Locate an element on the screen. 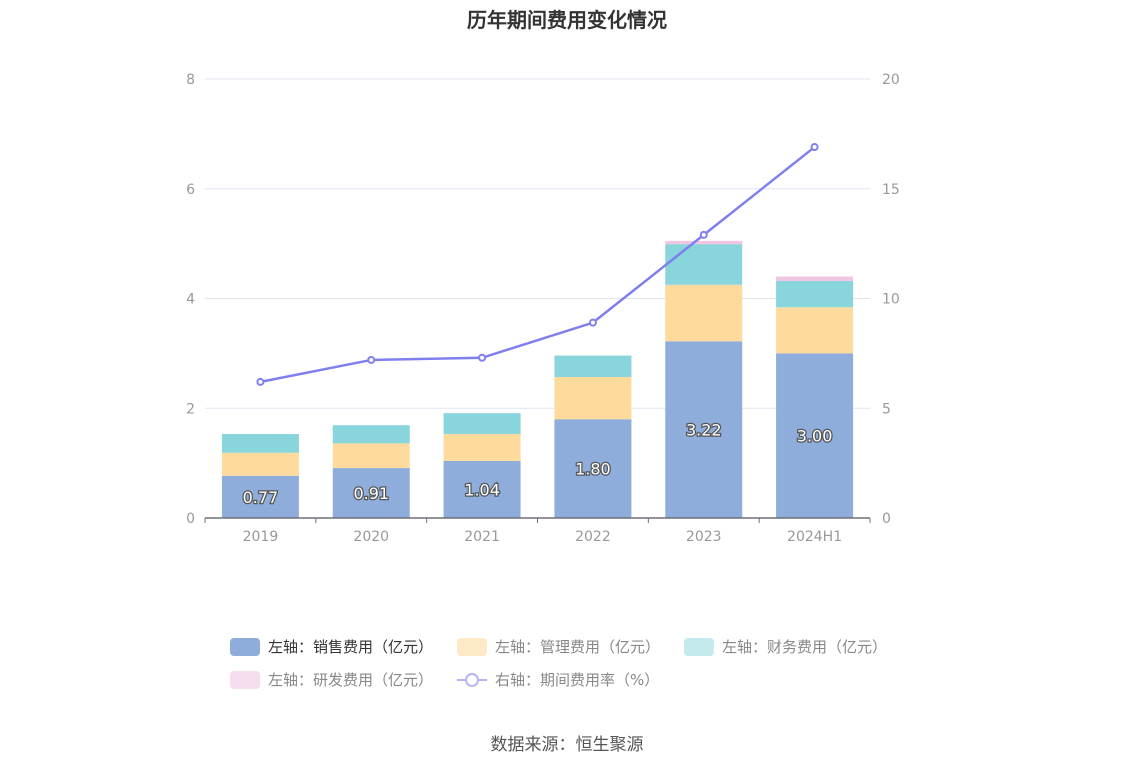 The width and height of the screenshot is (1134, 766). right-axis-tick-label: 5 is located at coordinates (886, 409).